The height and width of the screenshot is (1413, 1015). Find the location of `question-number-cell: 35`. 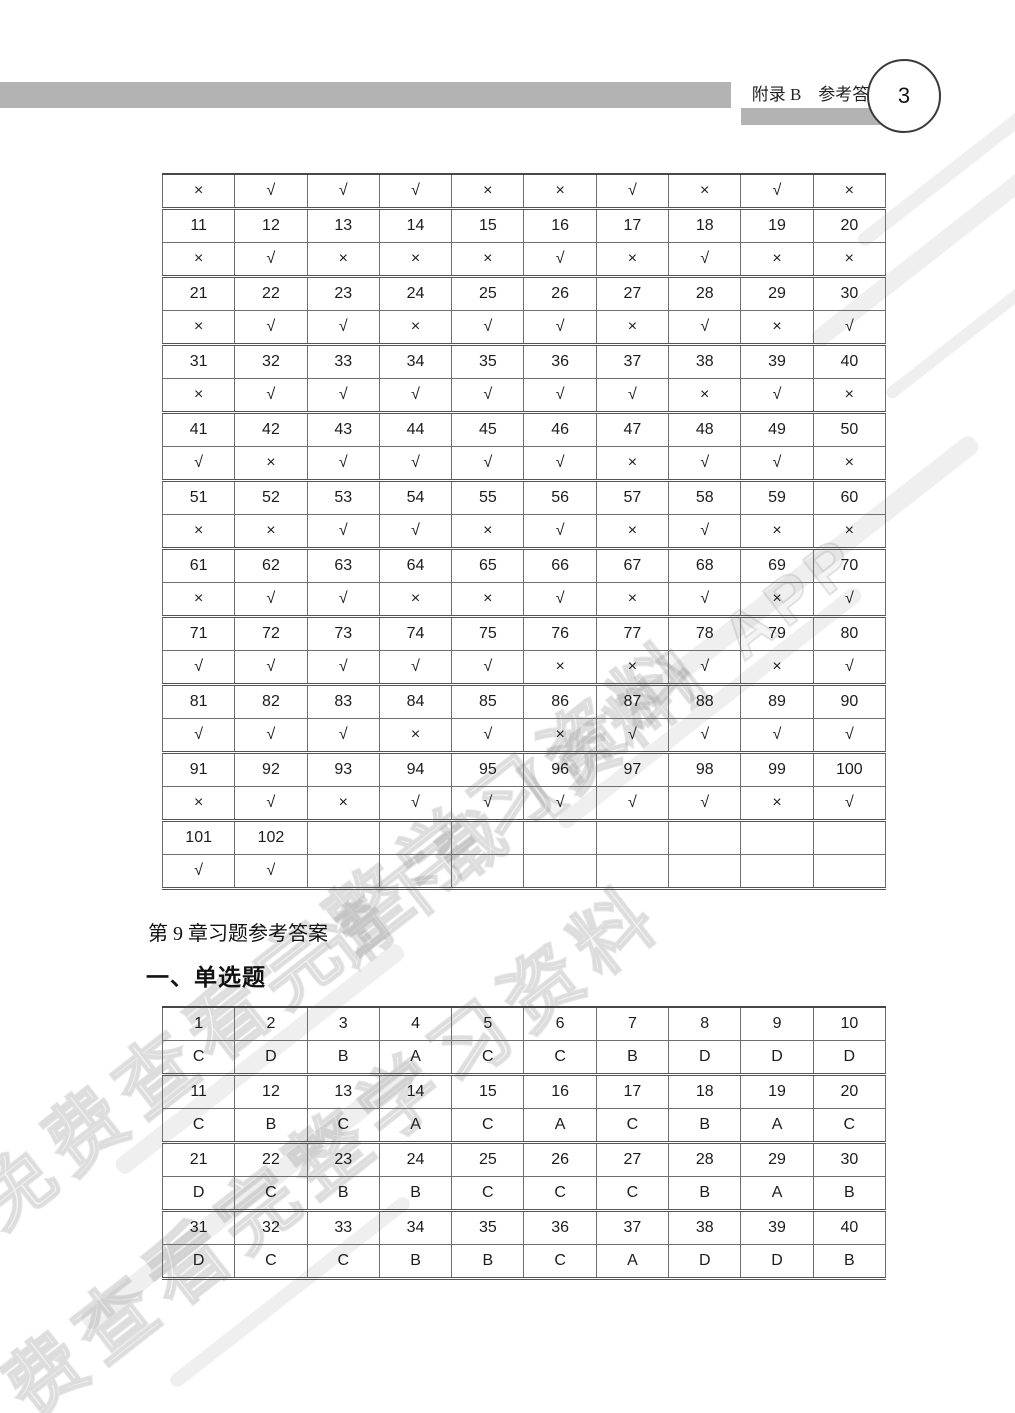

question-number-cell: 35 is located at coordinates (488, 1227).